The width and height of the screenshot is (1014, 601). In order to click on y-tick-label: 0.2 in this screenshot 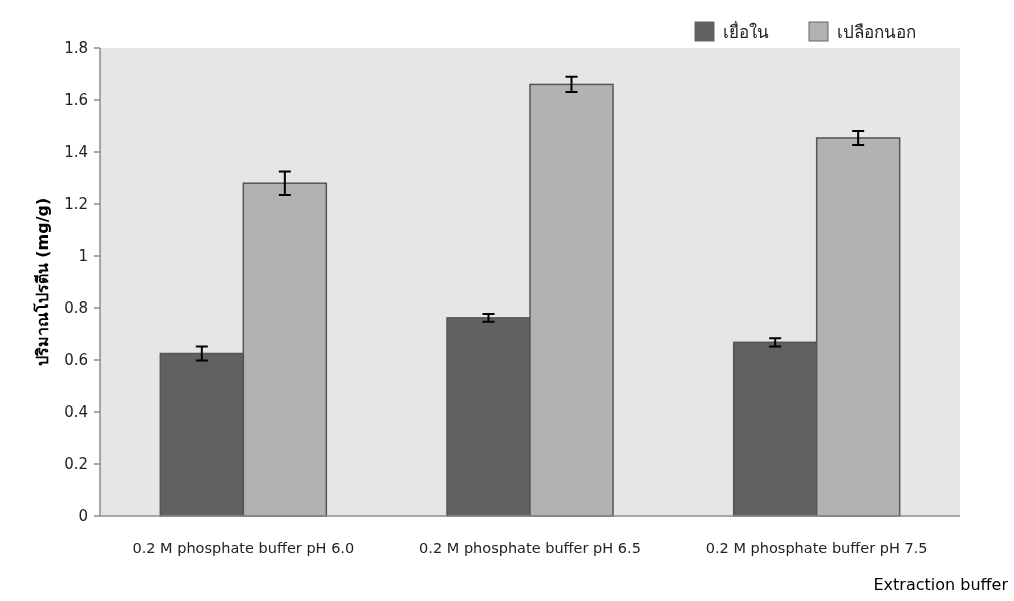, I will do `click(76, 464)`.